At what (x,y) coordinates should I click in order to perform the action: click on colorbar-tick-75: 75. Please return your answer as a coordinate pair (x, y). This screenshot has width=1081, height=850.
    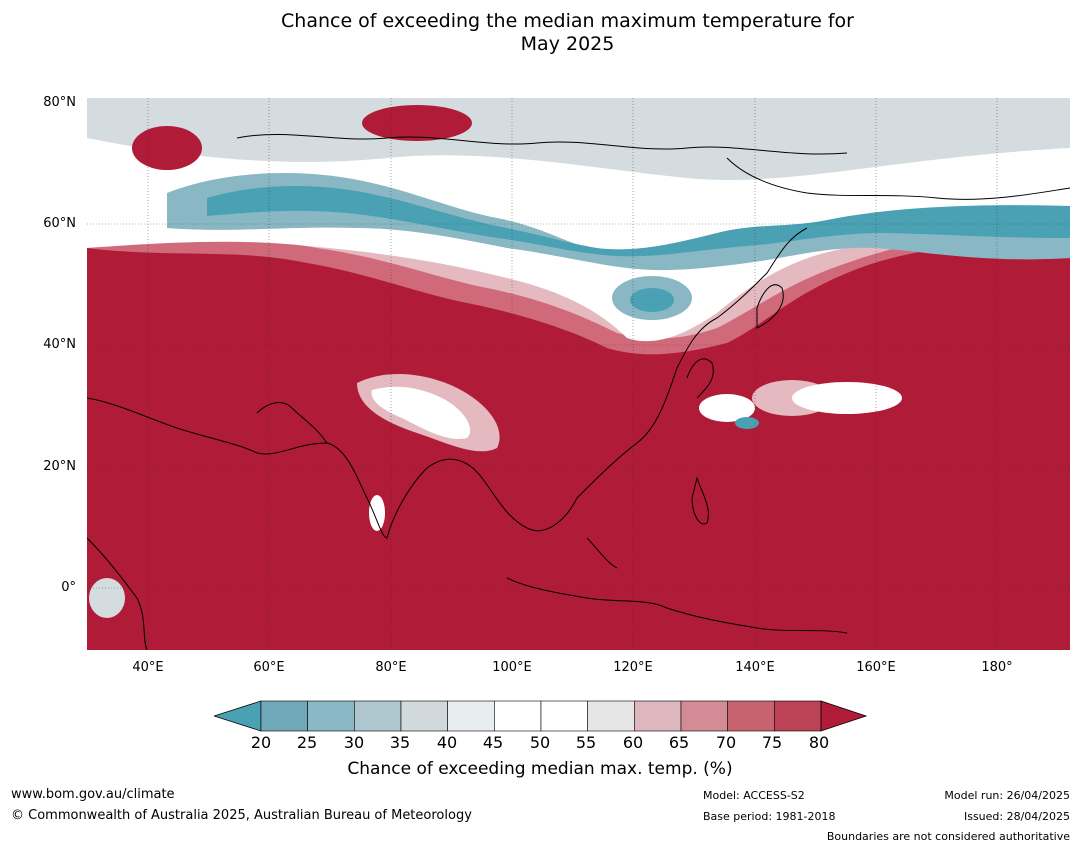
    Looking at the image, I should click on (772, 742).